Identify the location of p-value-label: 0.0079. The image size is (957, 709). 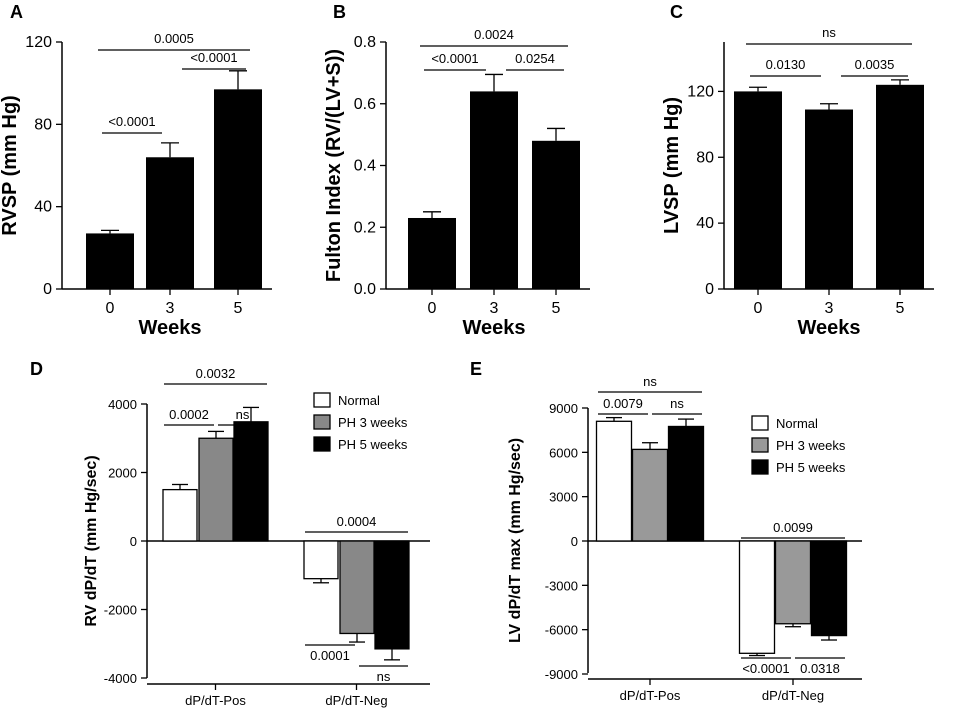
(623, 403).